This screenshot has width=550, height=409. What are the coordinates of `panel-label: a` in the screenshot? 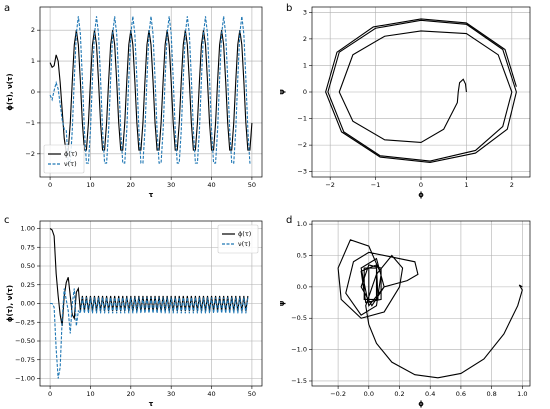 It's located at (7, 8).